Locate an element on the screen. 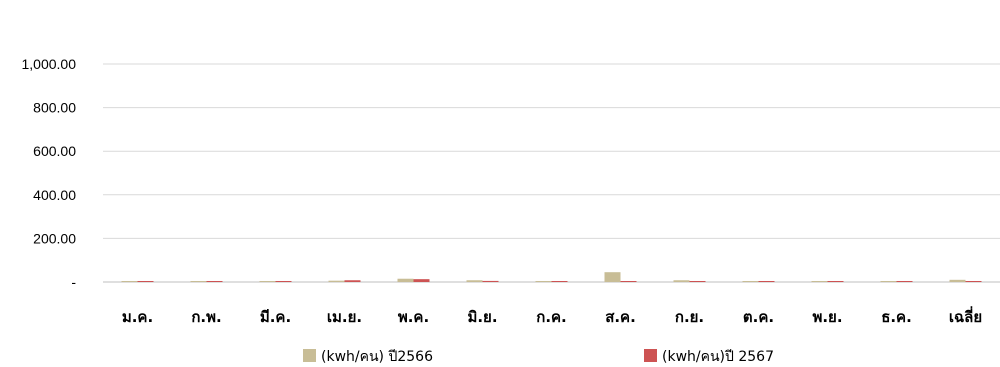  x-tick-label: ต.ค. is located at coordinates (758, 317).